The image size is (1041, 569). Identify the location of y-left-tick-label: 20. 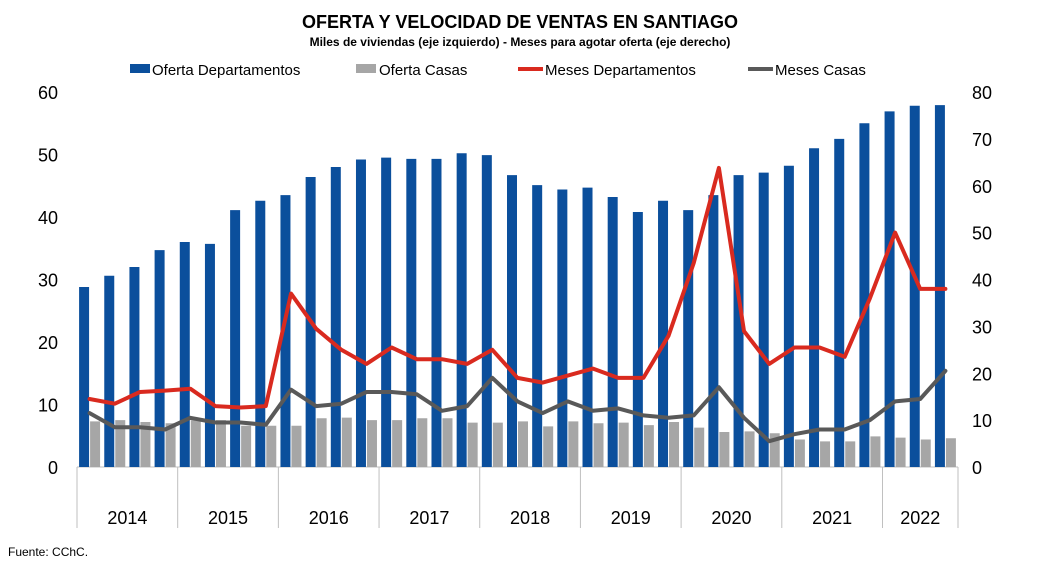
(48, 343).